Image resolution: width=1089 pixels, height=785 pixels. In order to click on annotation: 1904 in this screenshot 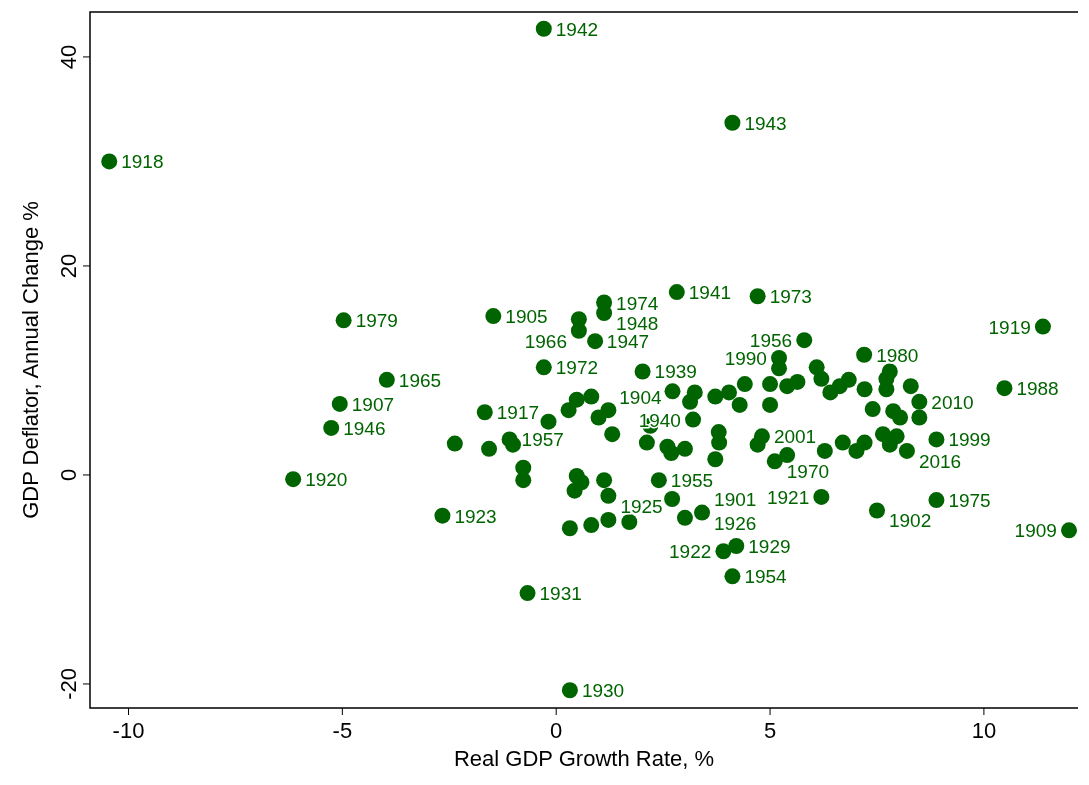, I will do `click(640, 397)`.